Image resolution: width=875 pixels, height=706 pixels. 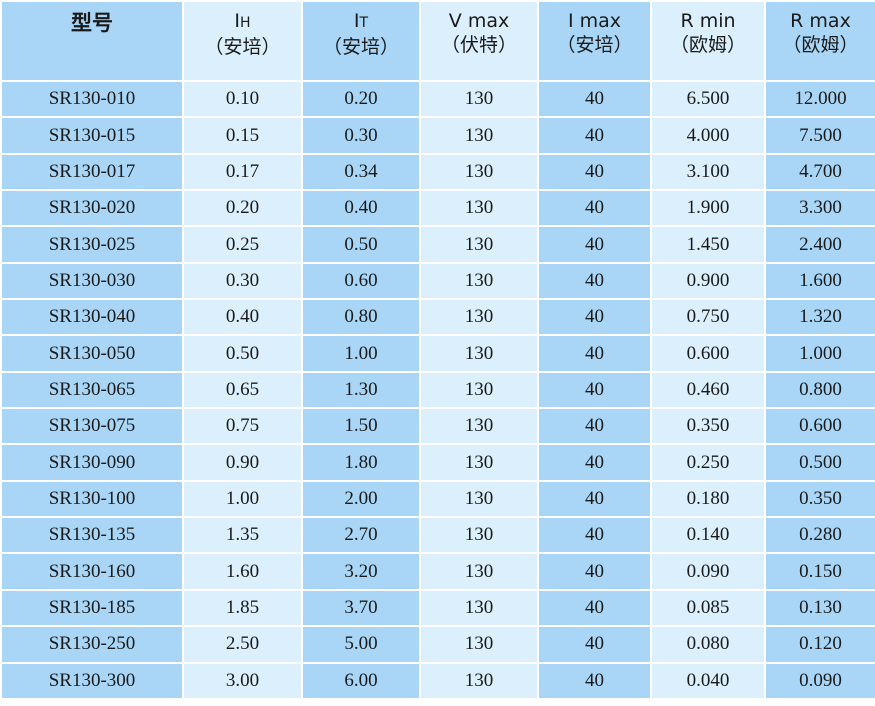 I want to click on header-rmin: R min （欧姆）, so click(x=708, y=41).